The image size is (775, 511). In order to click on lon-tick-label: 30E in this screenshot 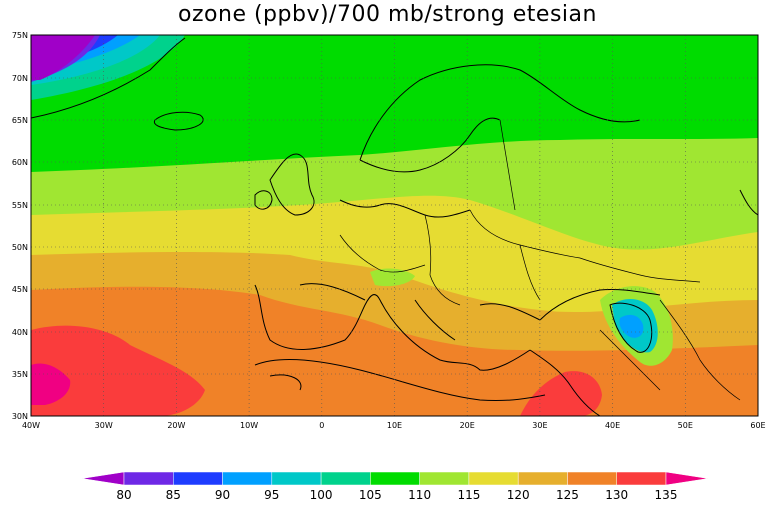, I will do `click(539, 425)`.